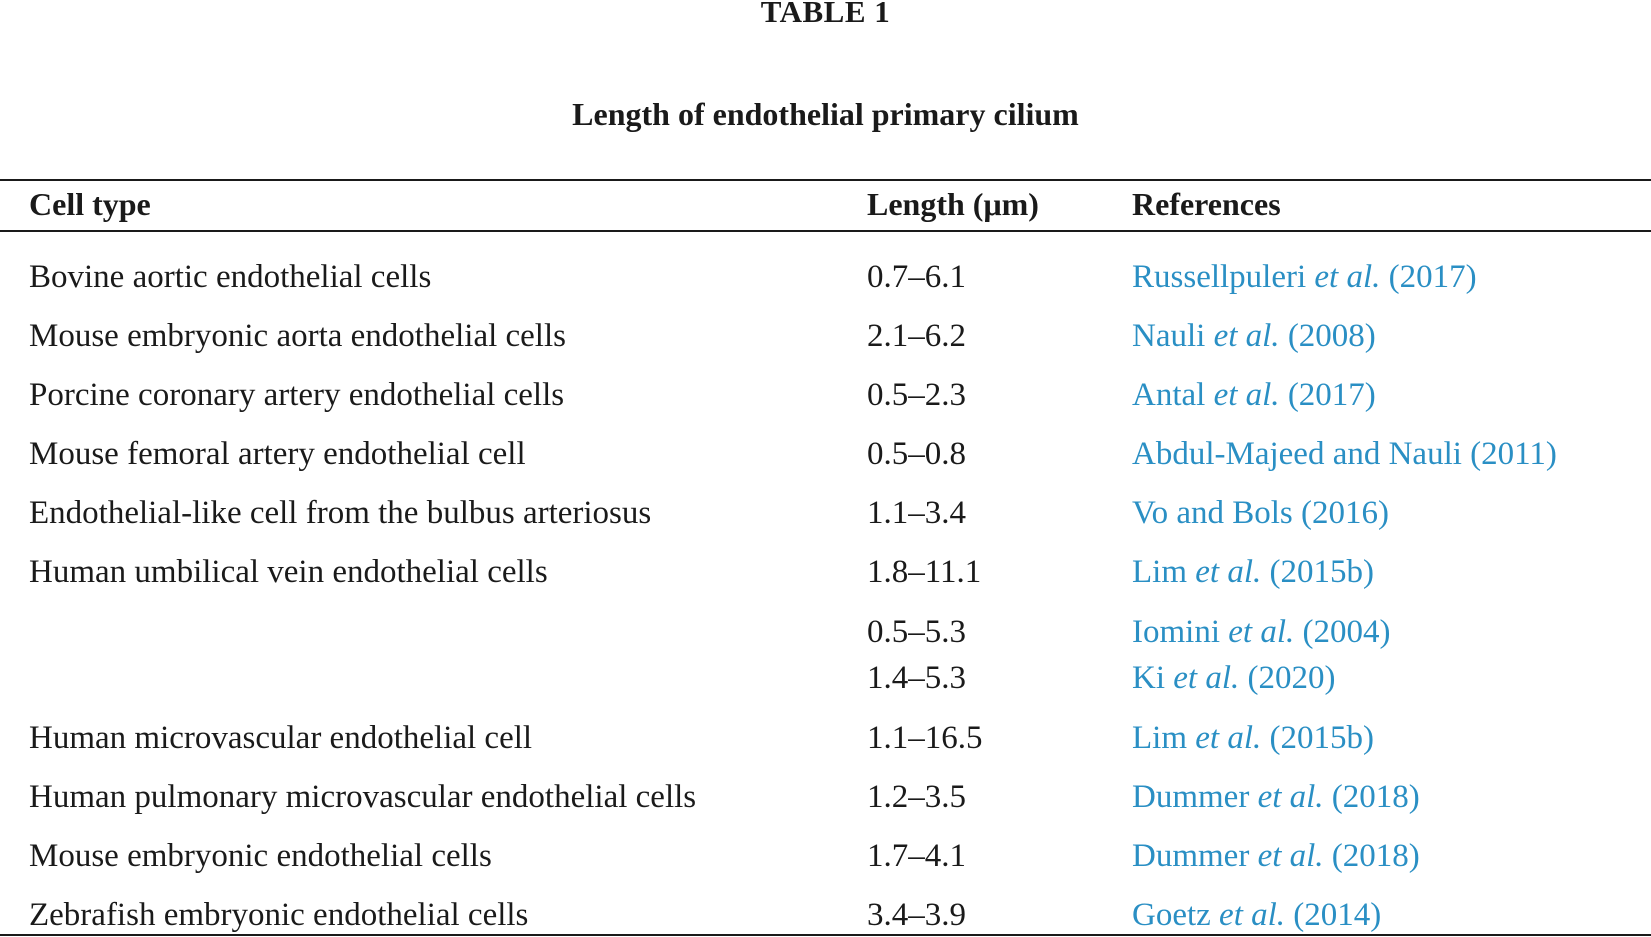 The image size is (1651, 937). Describe the element at coordinates (288, 572) in the screenshot. I see `cell-type: Human umbilical vein endothelial cells` at that location.